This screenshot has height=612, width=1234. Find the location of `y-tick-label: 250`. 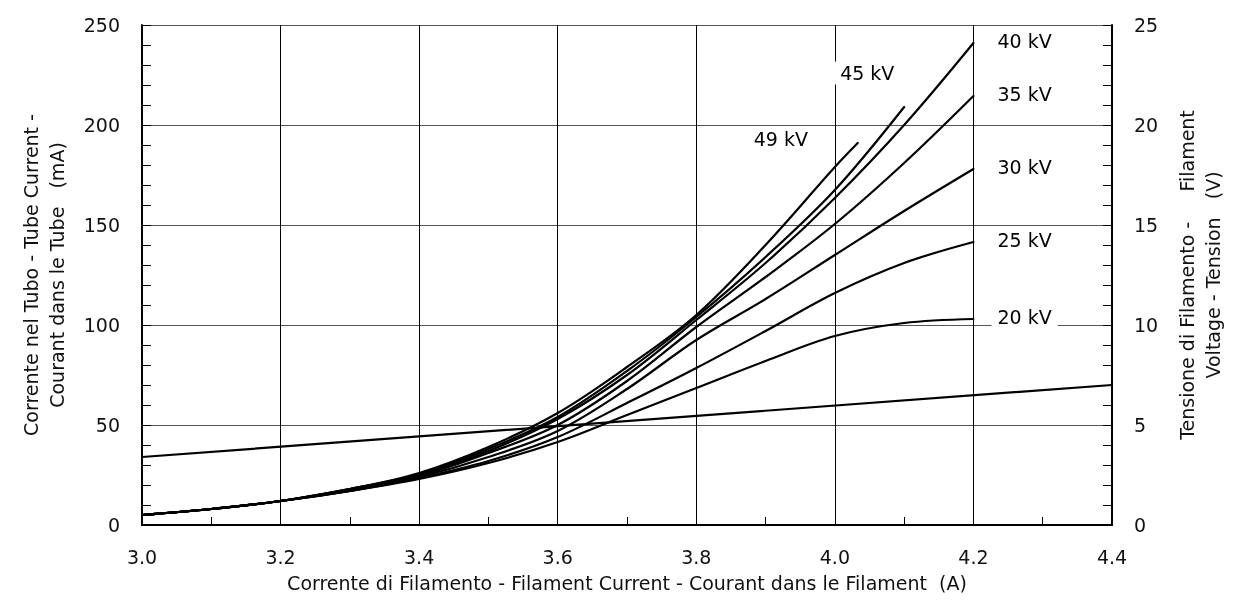

y-tick-label: 250 is located at coordinates (101, 25).